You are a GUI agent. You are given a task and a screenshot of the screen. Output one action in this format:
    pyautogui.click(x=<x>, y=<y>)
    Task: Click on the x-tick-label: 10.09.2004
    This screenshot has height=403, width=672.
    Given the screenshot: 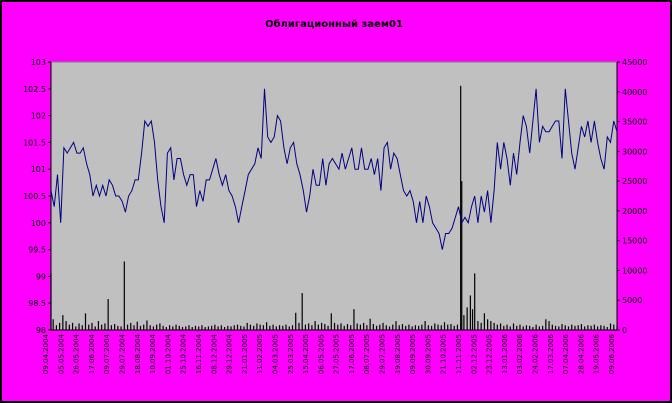 What is the action you would take?
    pyautogui.click(x=153, y=353)
    